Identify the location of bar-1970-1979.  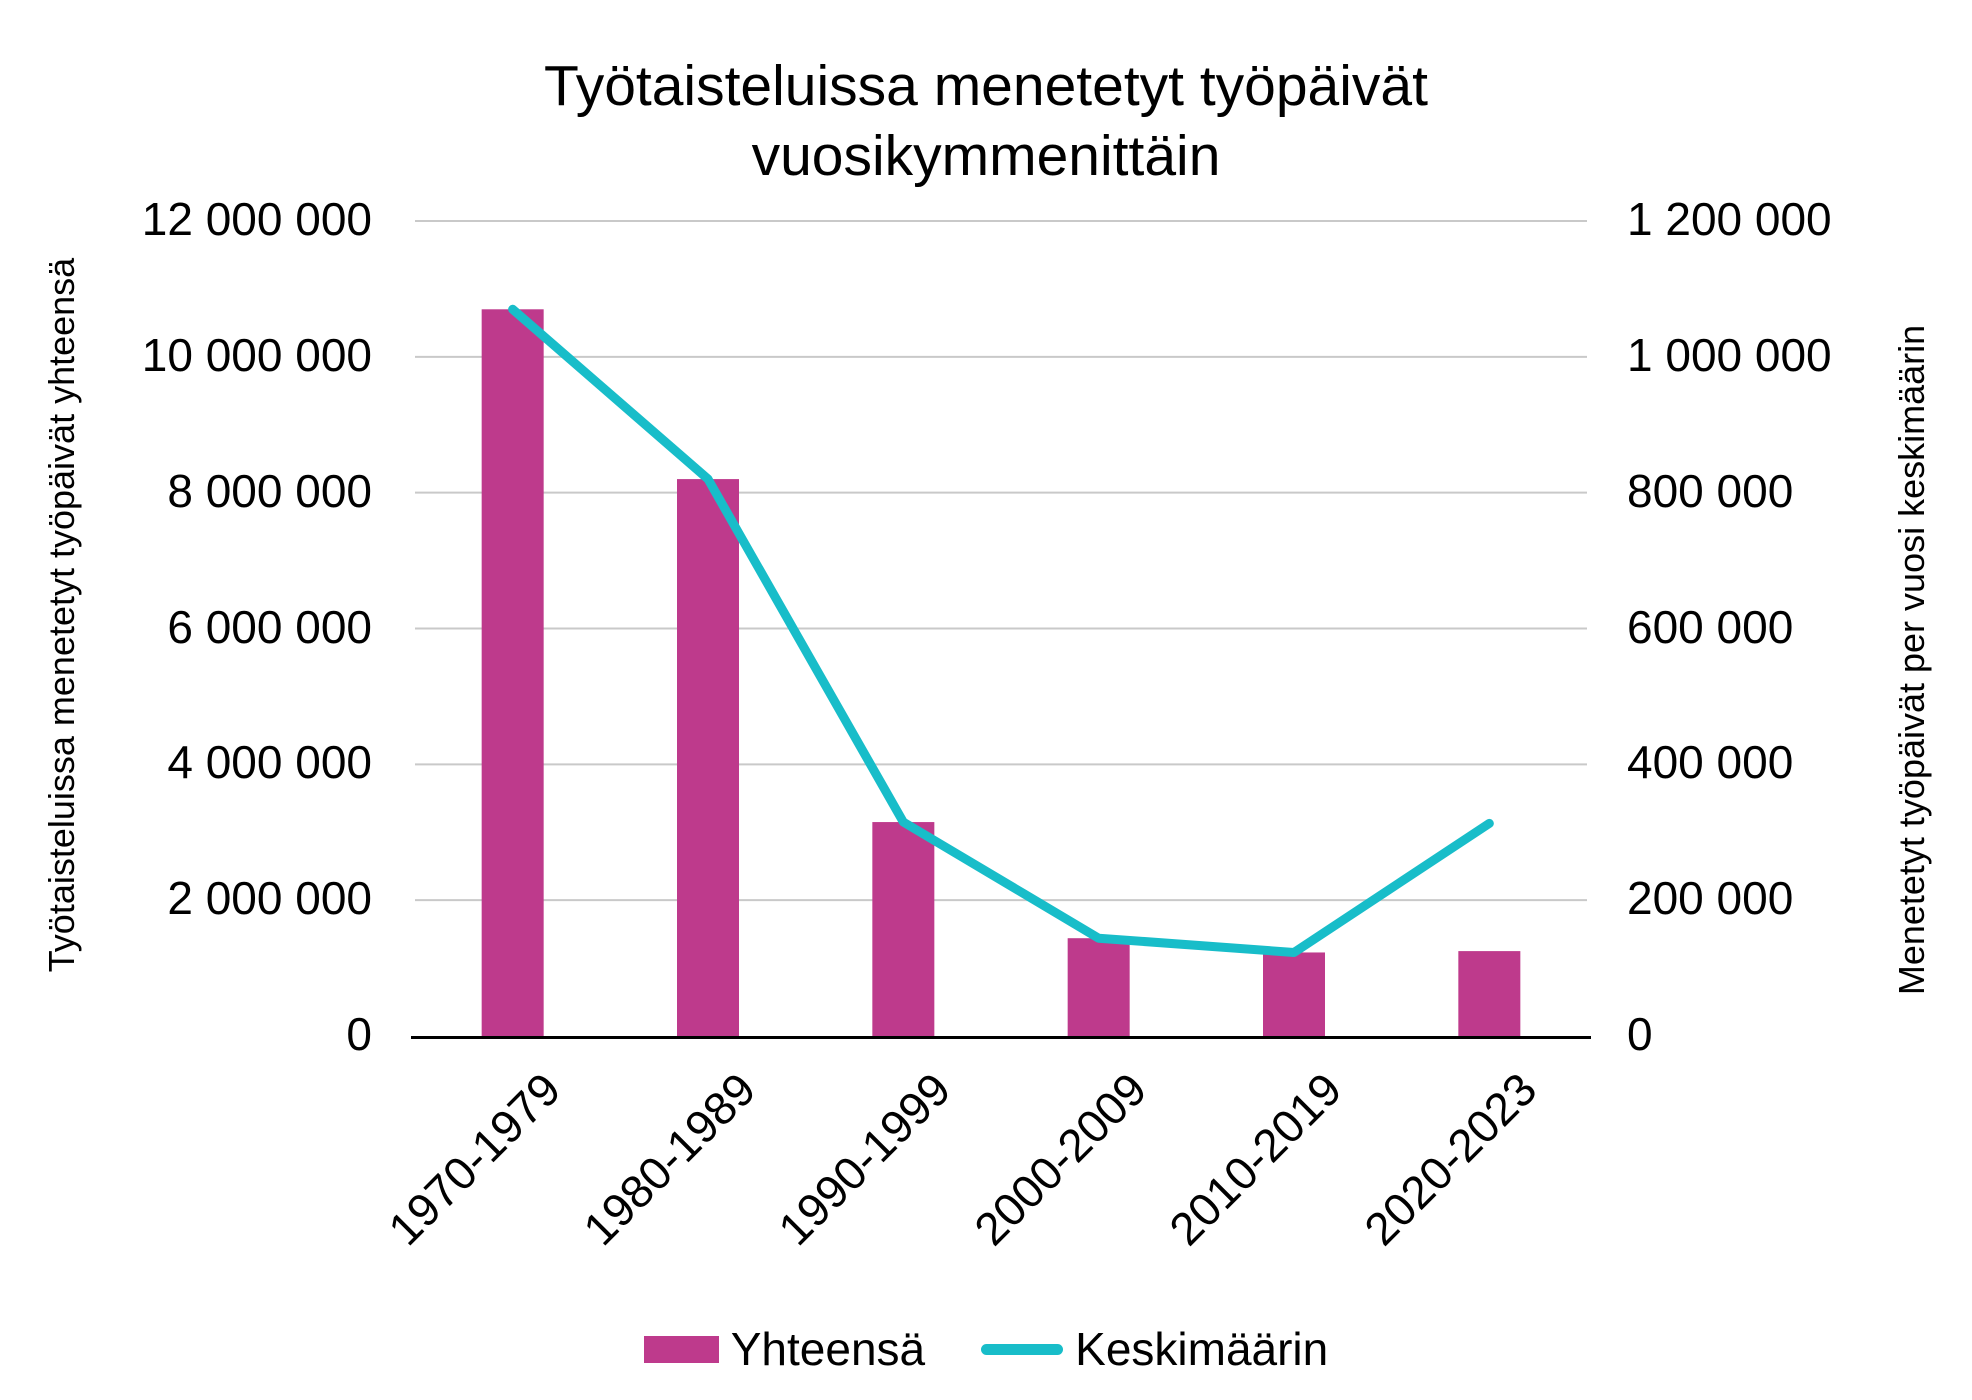
(512, 673).